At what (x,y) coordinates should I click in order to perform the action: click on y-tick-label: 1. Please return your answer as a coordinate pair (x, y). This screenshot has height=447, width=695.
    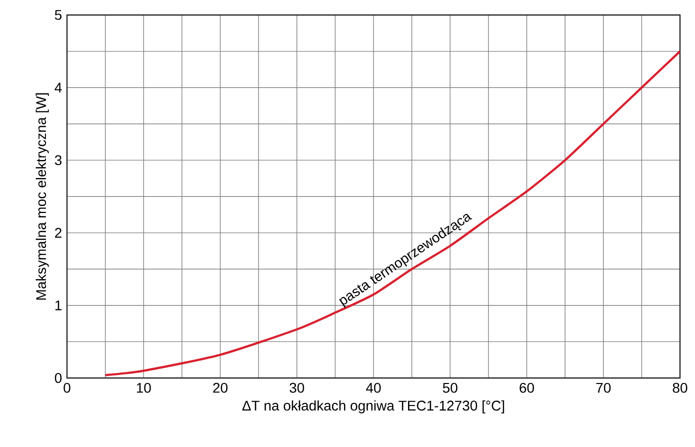
    Looking at the image, I should click on (58, 305).